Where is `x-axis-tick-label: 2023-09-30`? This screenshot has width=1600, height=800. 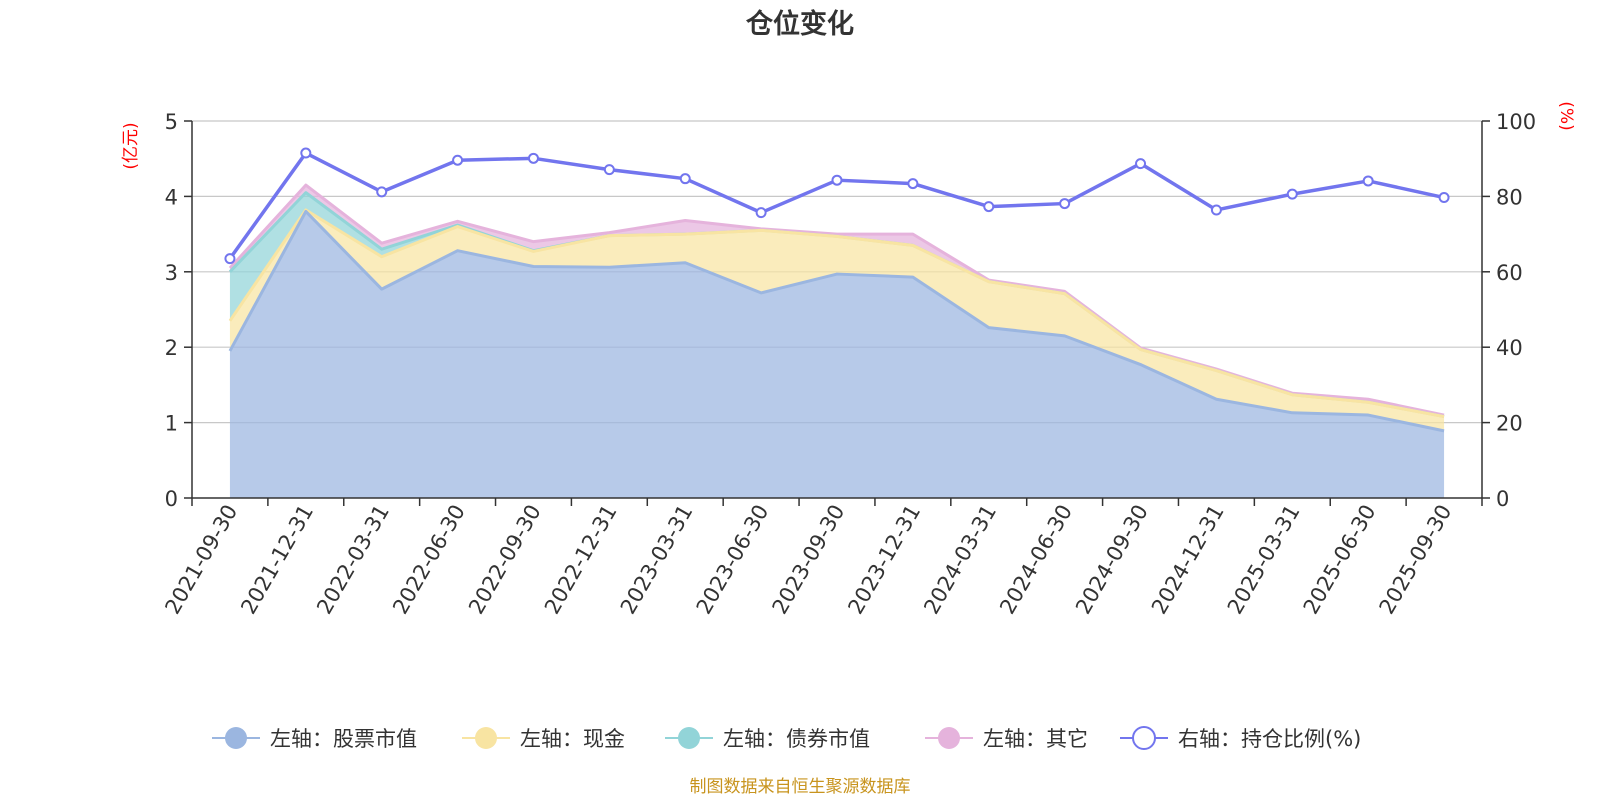 x-axis-tick-label: 2023-09-30 is located at coordinates (809, 560).